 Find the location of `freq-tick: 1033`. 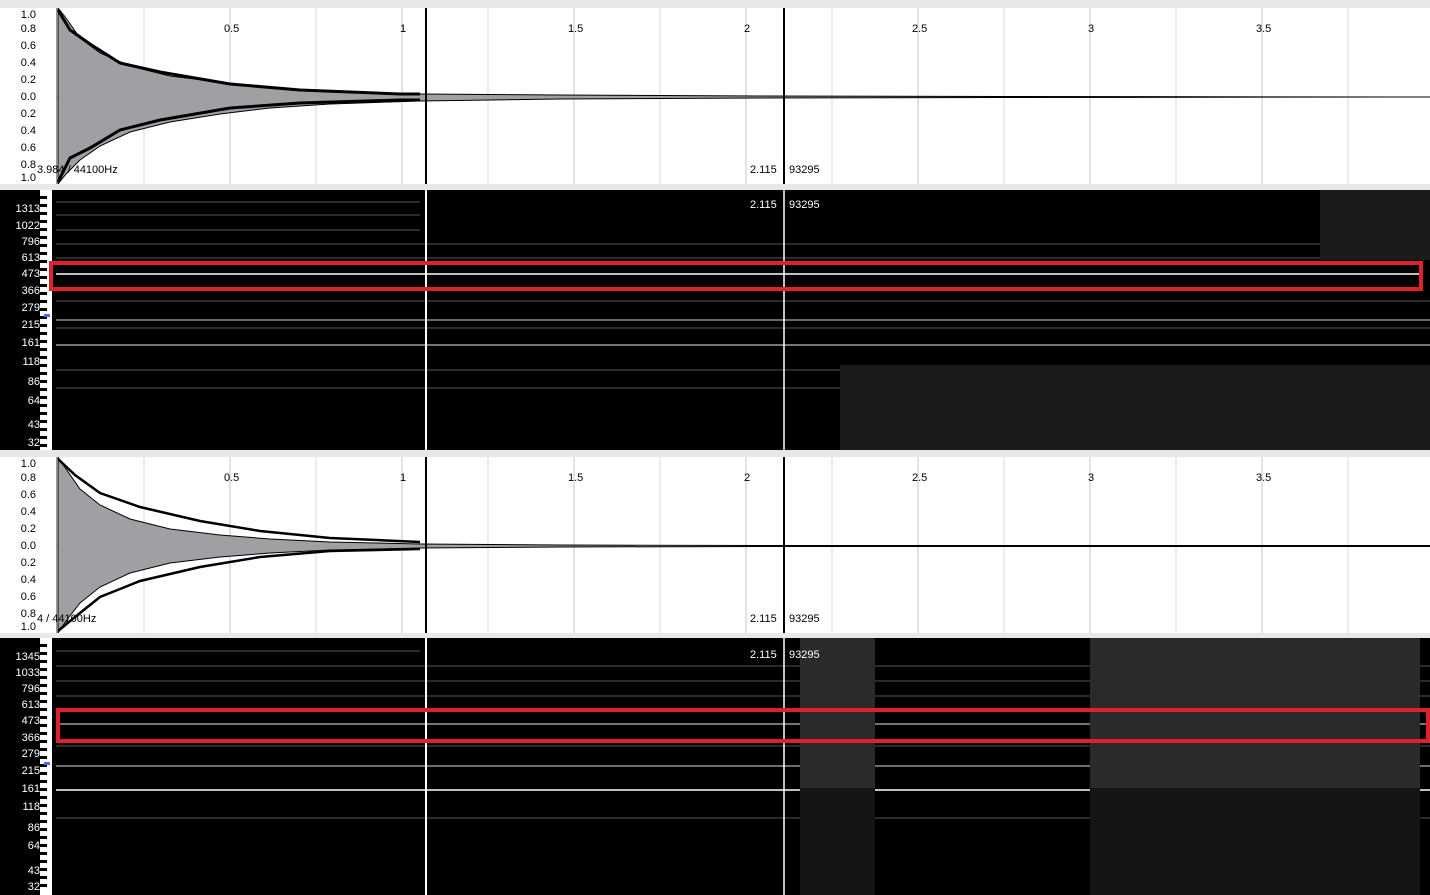

freq-tick: 1033 is located at coordinates (27, 673).